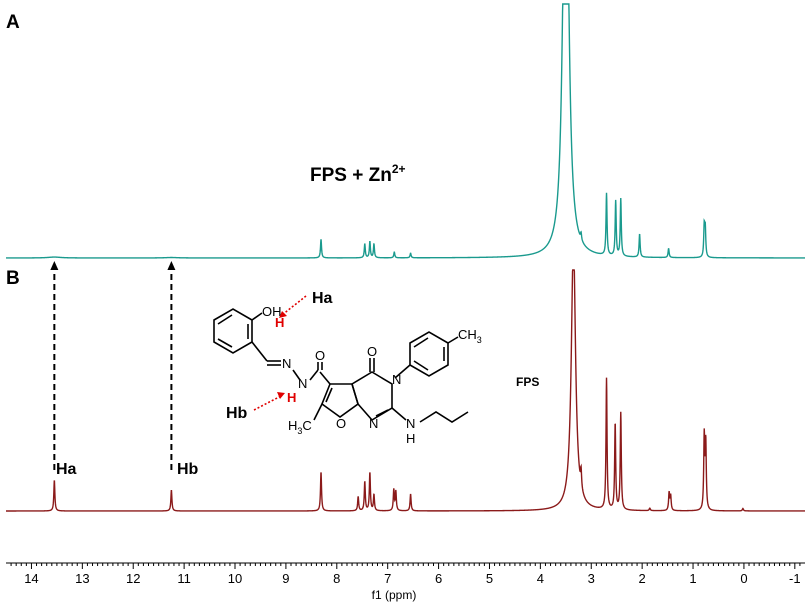  What do you see at coordinates (325, 378) in the screenshot?
I see `bond-c-ring` at bounding box center [325, 378].